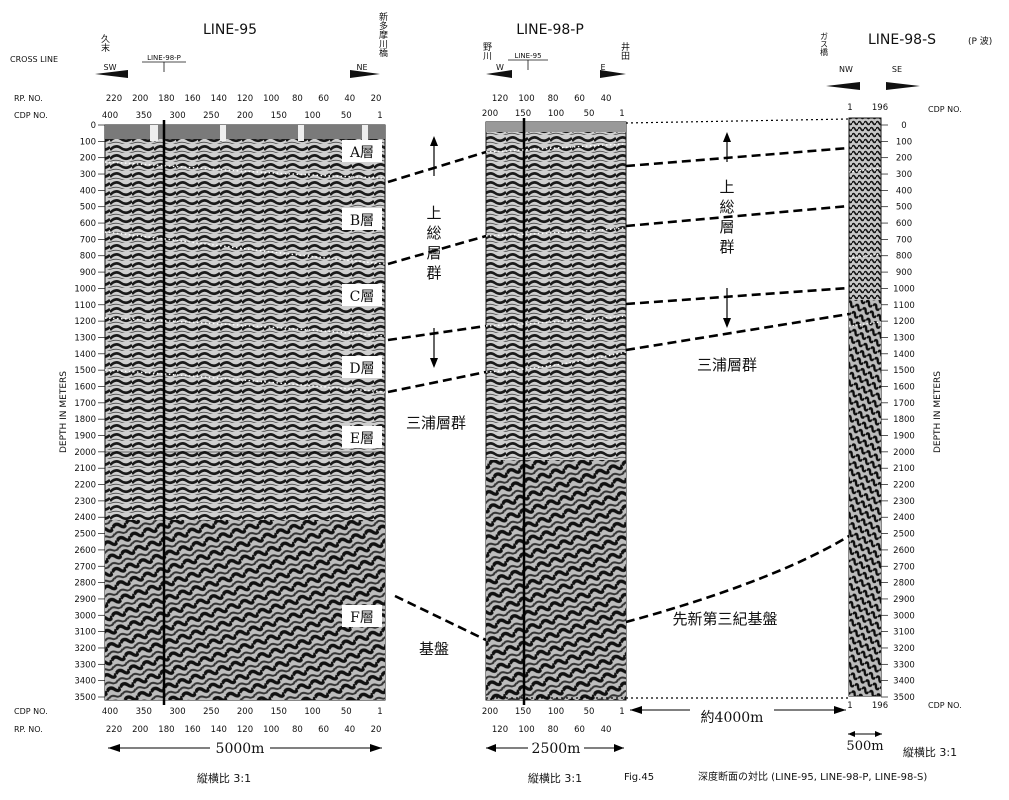 The image size is (1009, 800). Describe the element at coordinates (85, 535) in the screenshot. I see `depth-tick-label: 2500` at that location.